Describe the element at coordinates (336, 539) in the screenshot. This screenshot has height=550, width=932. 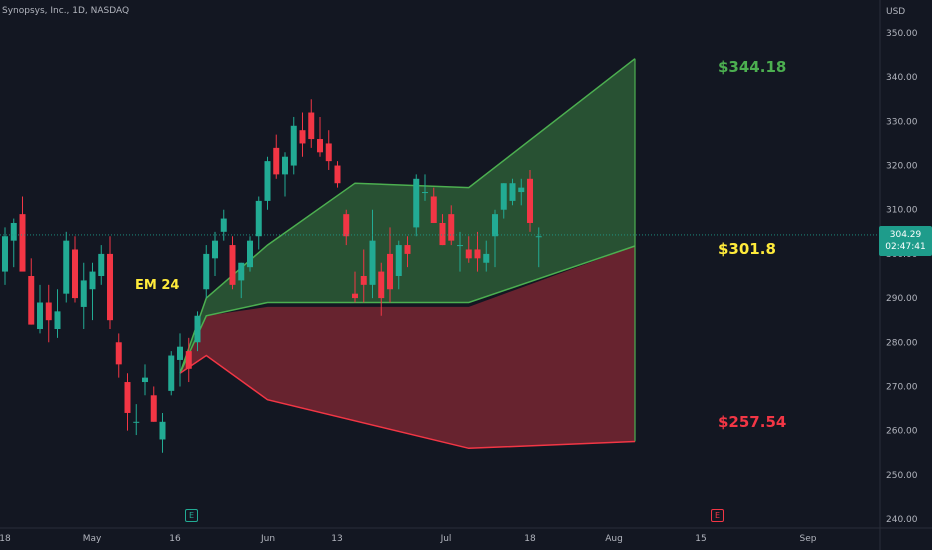
I see `time-tick-label: 13` at that location.